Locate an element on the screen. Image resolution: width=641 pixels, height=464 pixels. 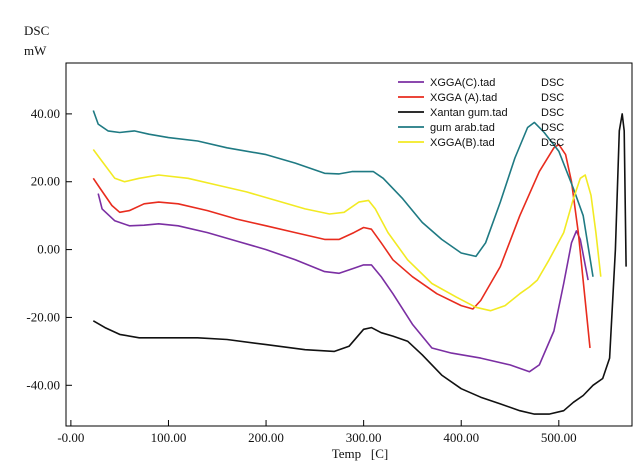
legend-series-name: XGGA(C).tad is located at coordinates (462, 83).